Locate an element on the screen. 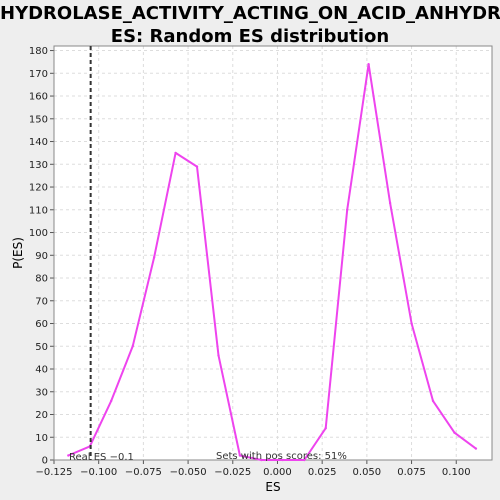 This screenshot has width=500, height=500. x-tick-label: 0.025 is located at coordinates (322, 472).